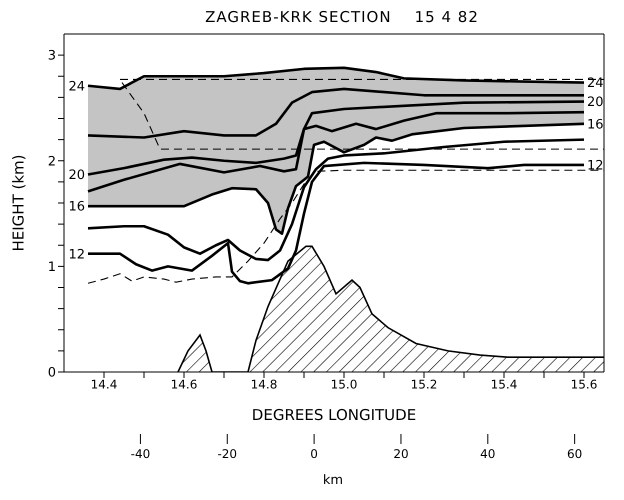 The height and width of the screenshot is (500, 624). I want to click on x2-tick-label: 40, so click(488, 454).